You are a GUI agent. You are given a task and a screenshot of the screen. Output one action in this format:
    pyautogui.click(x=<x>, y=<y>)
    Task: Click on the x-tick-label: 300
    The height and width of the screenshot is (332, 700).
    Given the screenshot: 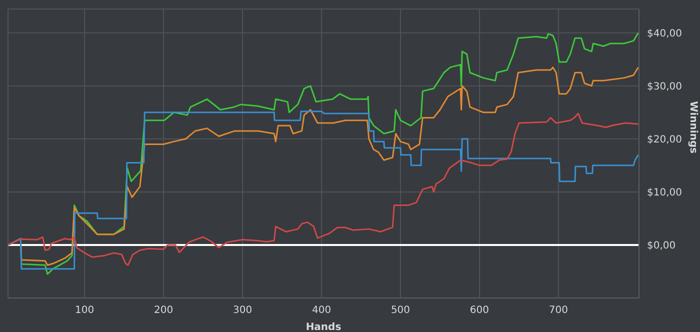 What is the action you would take?
    pyautogui.click(x=242, y=310)
    